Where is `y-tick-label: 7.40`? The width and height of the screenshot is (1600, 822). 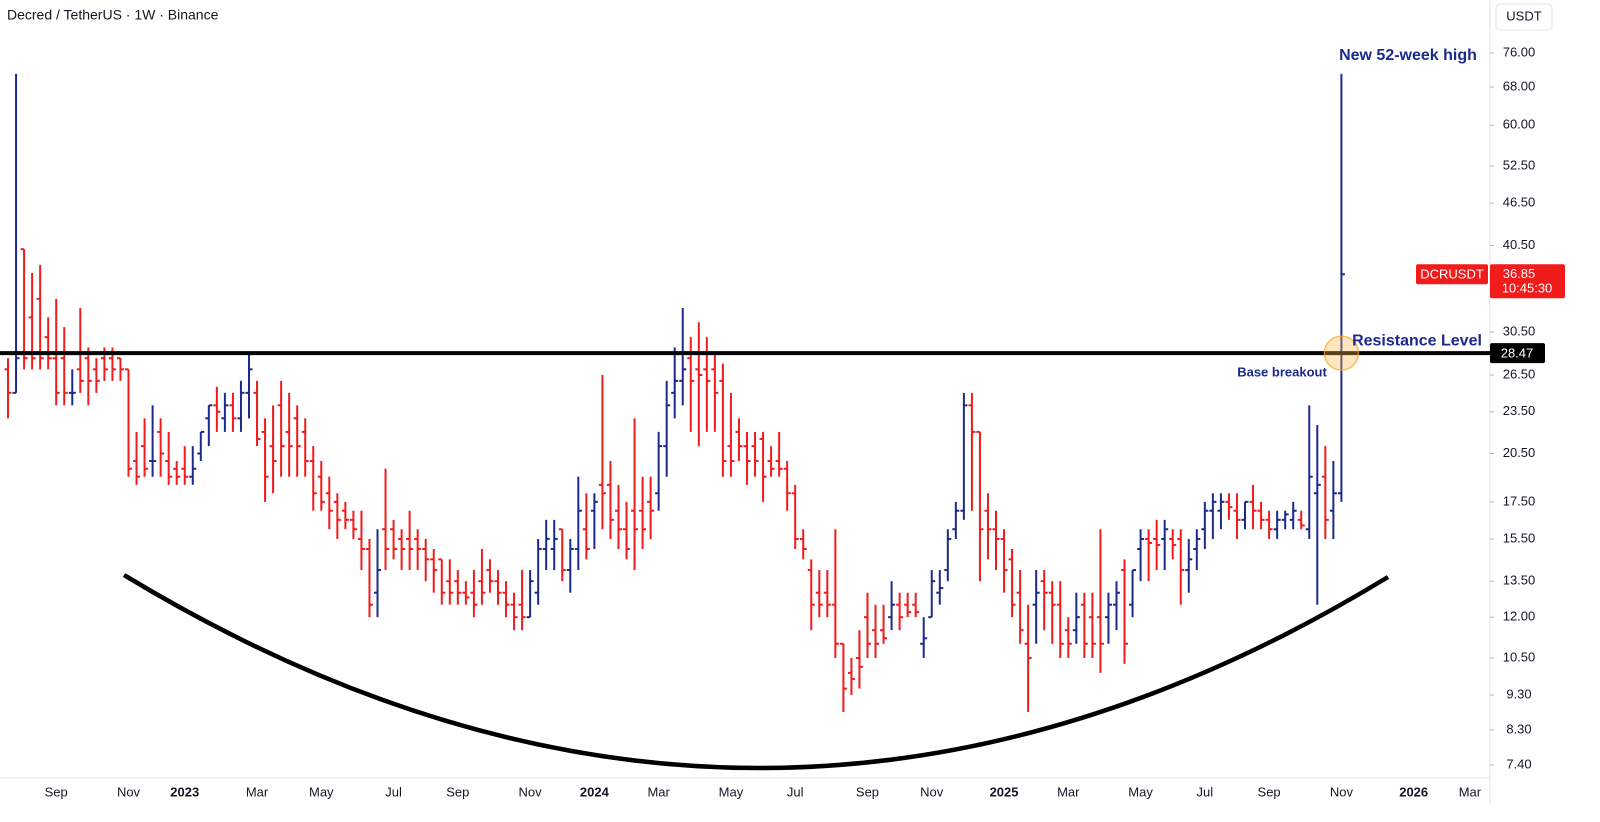
y-tick-label: 7.40 is located at coordinates (1518, 763).